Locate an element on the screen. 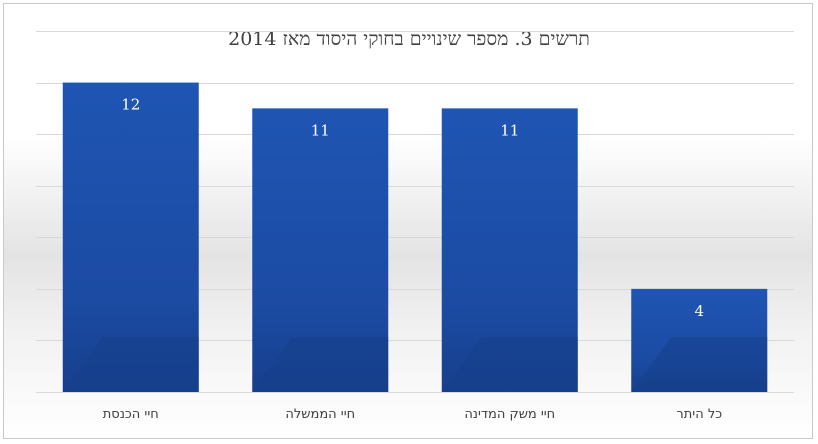 Image resolution: width=818 pixels, height=444 pixels. value-label: 12 is located at coordinates (130, 105).